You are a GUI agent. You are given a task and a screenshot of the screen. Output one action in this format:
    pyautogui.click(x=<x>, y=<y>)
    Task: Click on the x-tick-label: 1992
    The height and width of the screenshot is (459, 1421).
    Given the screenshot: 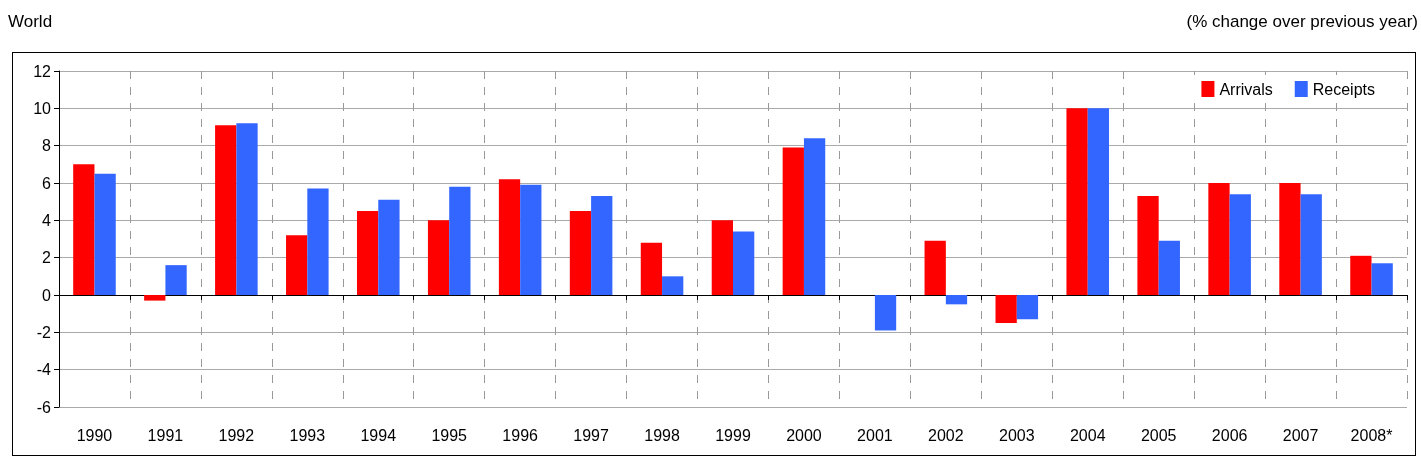 What is the action you would take?
    pyautogui.click(x=236, y=435)
    